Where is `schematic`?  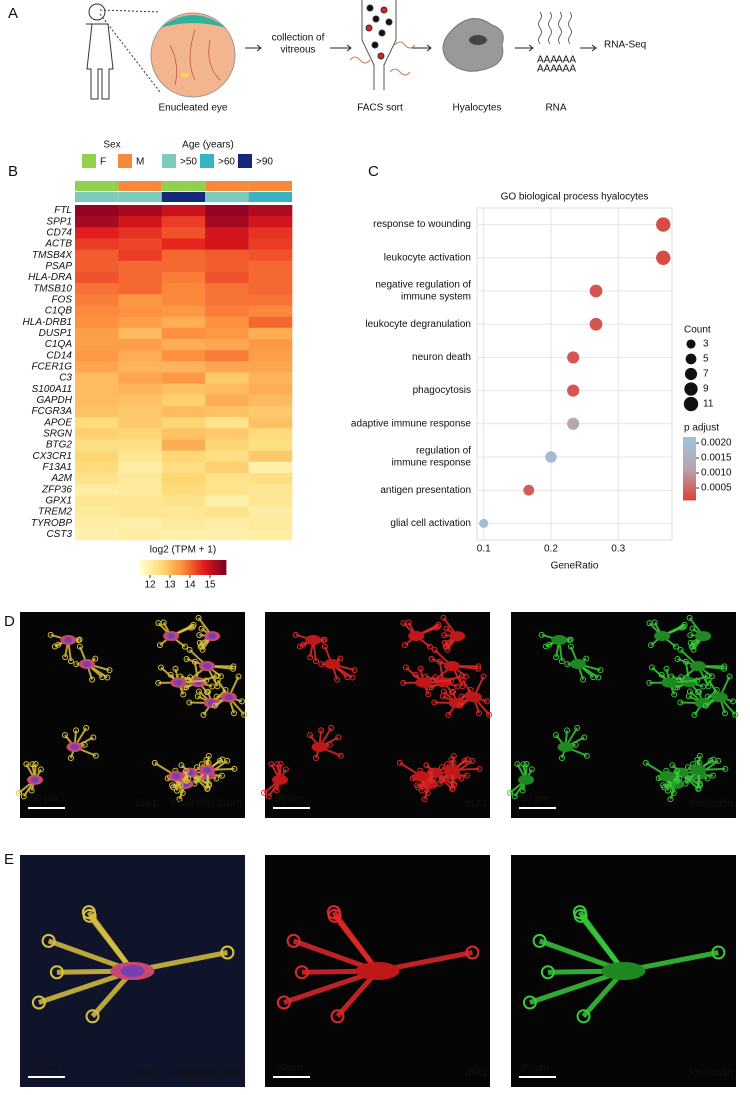 schematic is located at coordinates (341, 50).